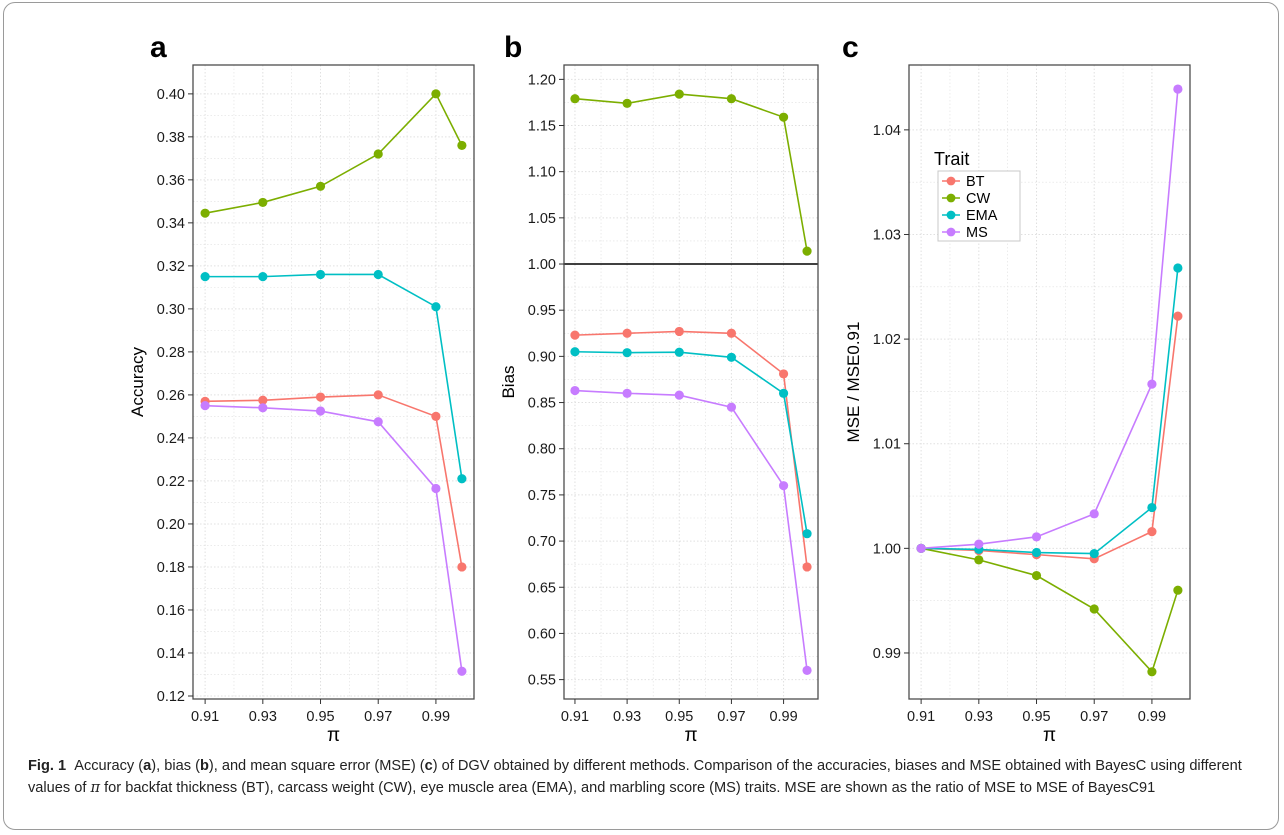  Describe the element at coordinates (95, 787) in the screenshot. I see `caption-pi-symbol: π` at that location.